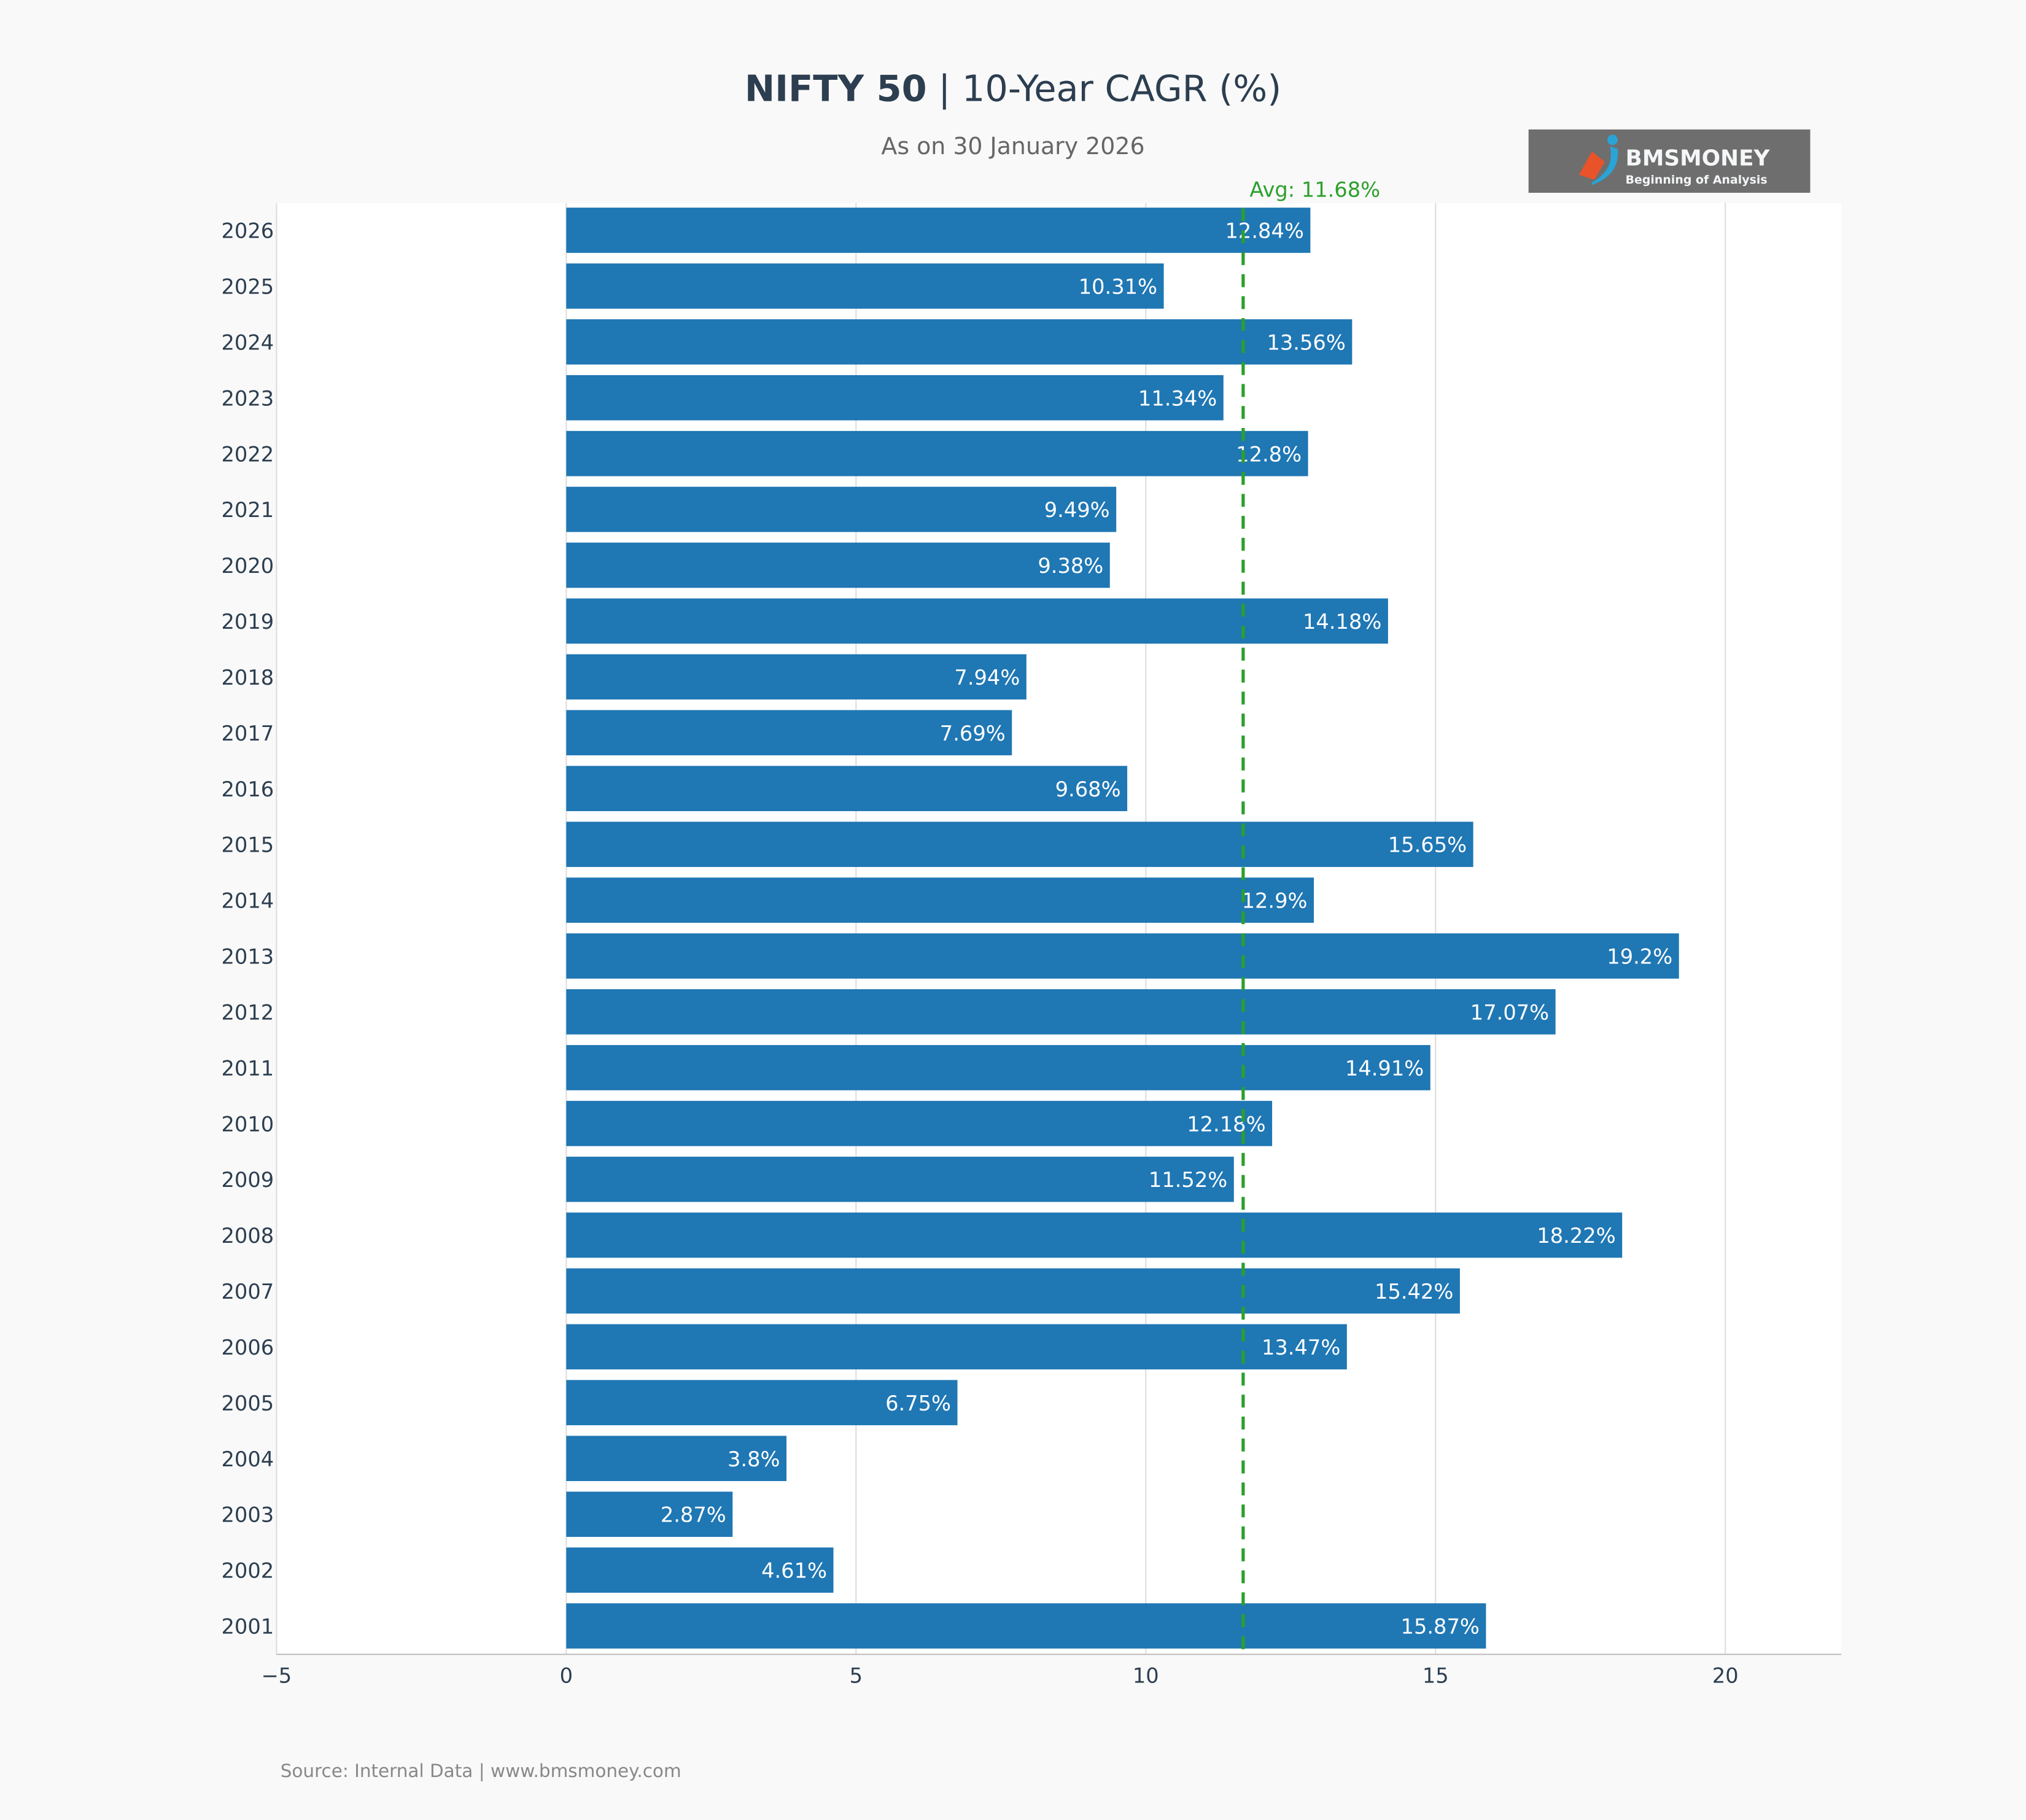 The height and width of the screenshot is (1820, 2026). I want to click on y-tick-label: 2025, so click(248, 287).